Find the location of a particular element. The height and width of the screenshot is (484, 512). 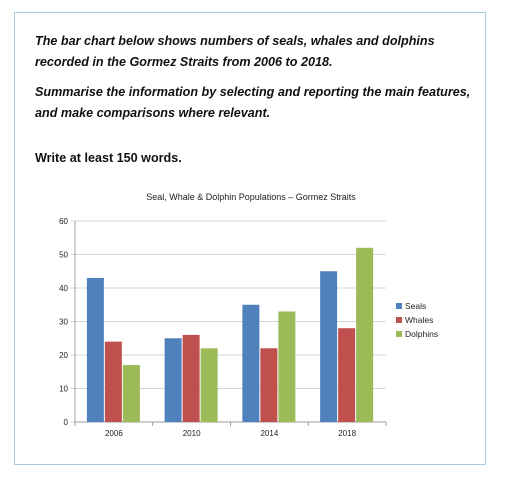

x-tick-label: 2018 is located at coordinates (347, 433).